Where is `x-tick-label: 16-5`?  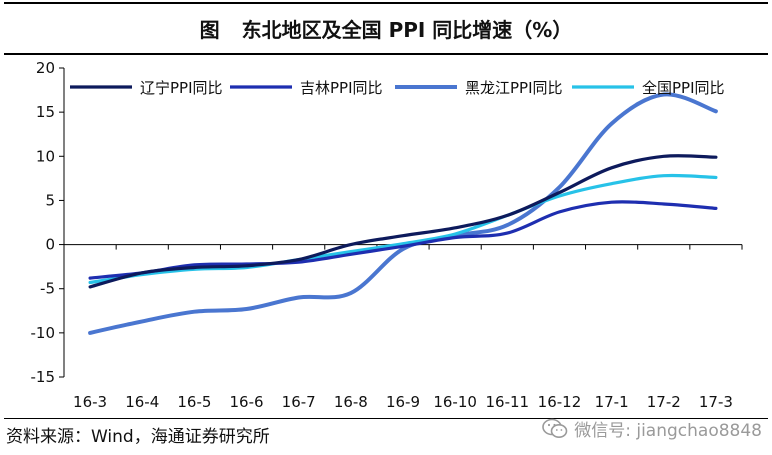 x-tick-label: 16-5 is located at coordinates (194, 402).